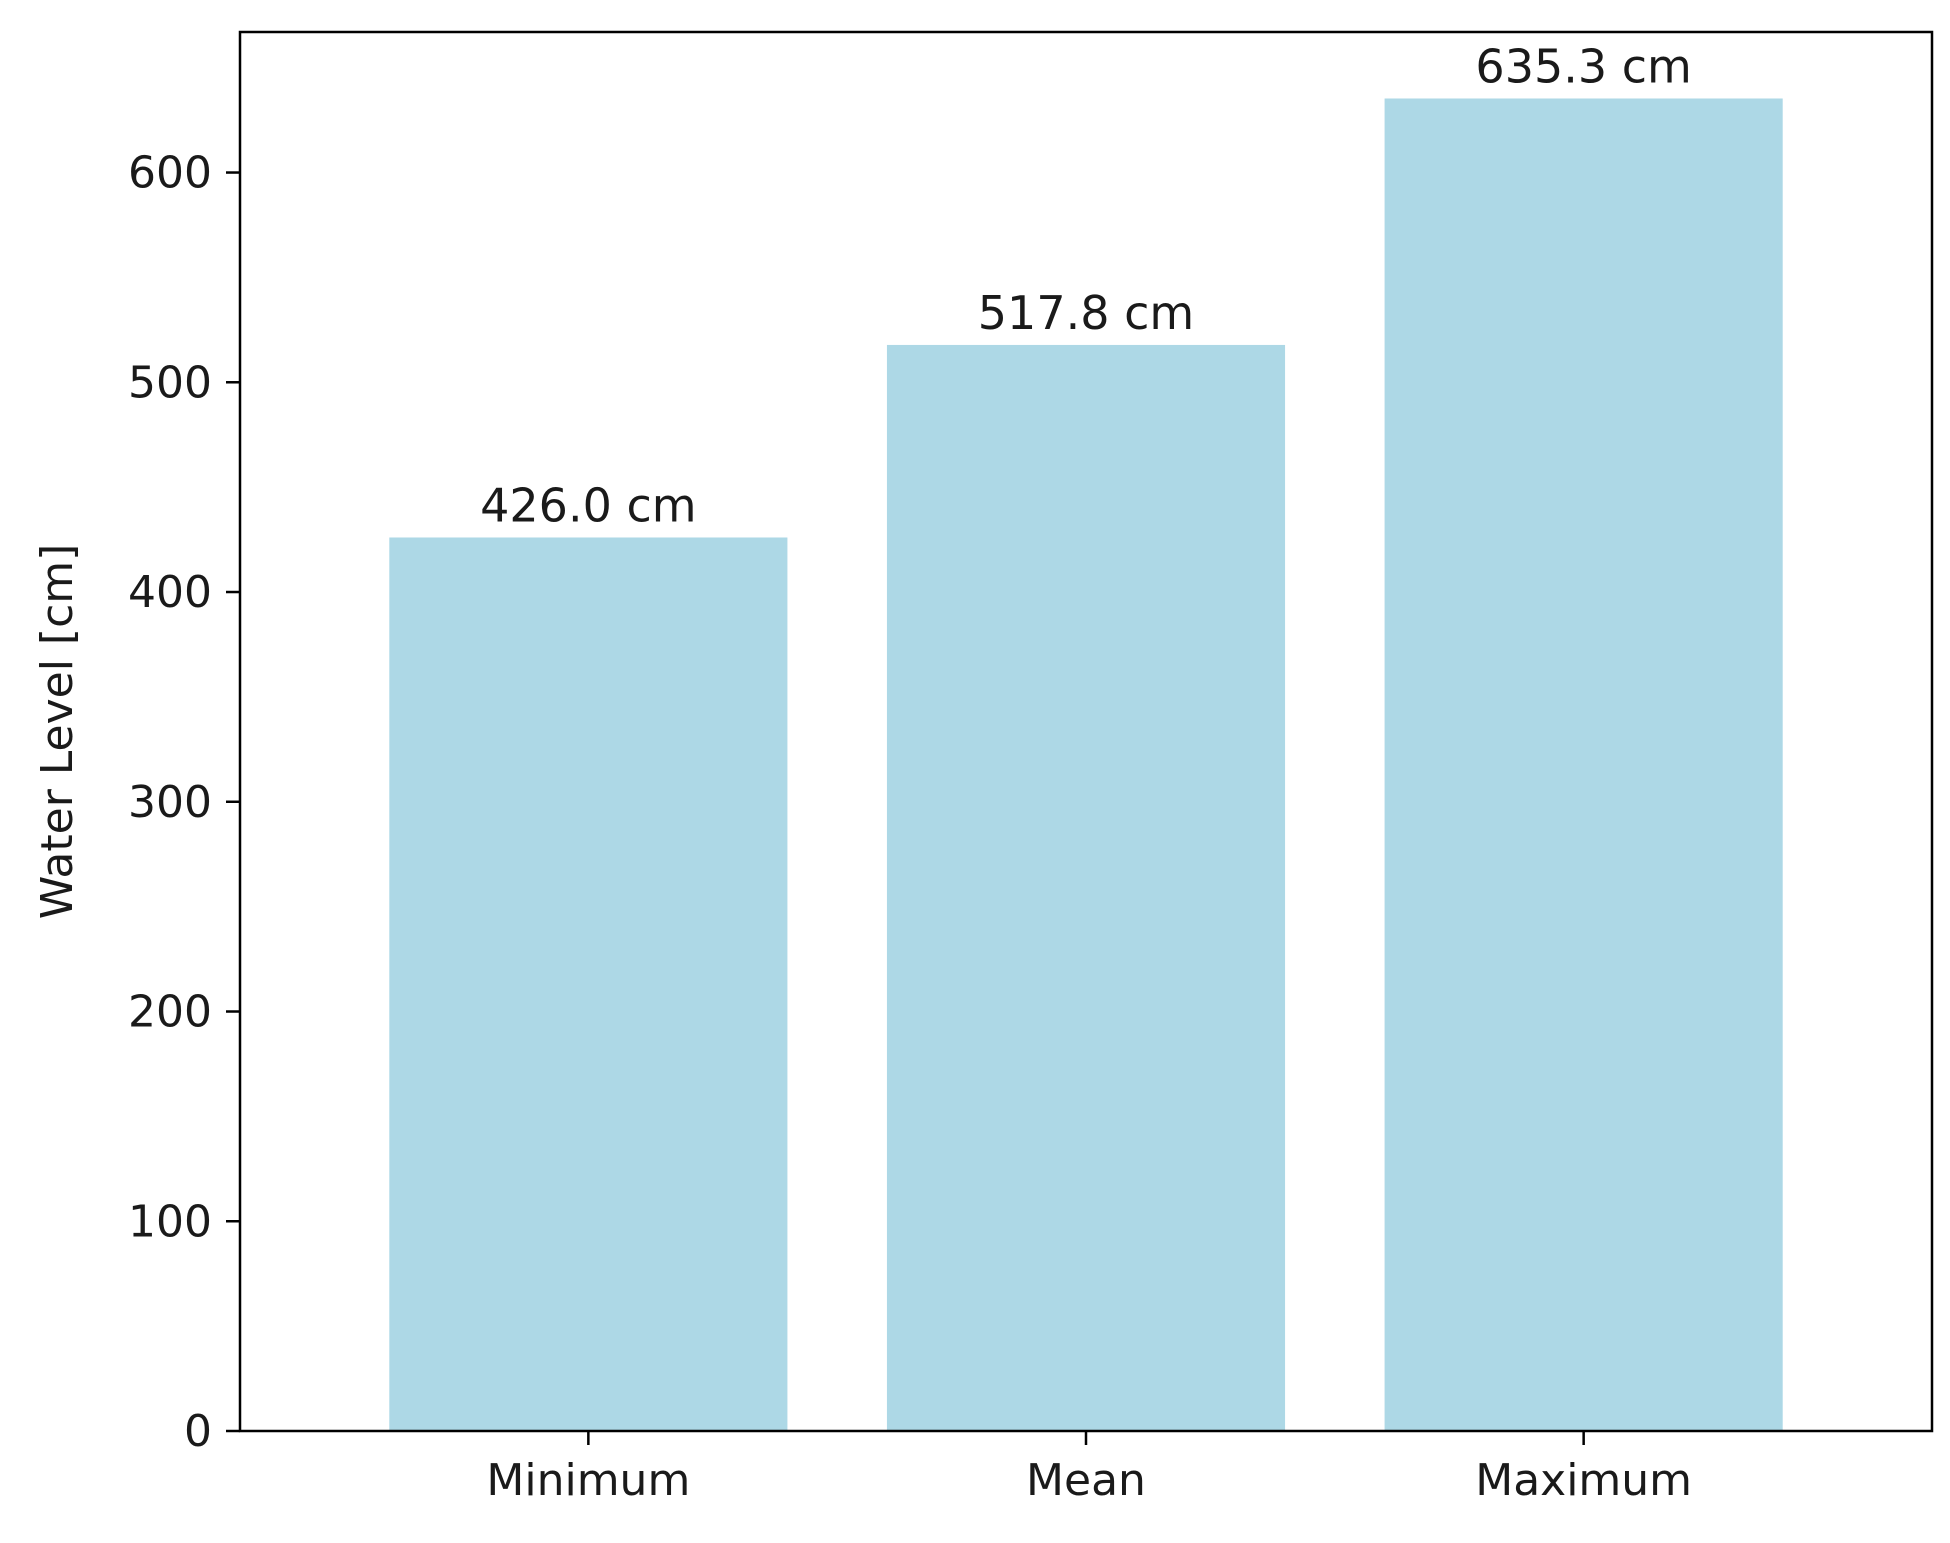 The image size is (1950, 1543). Describe the element at coordinates (57, 732) in the screenshot. I see `y-axis-title: Water Level [cm]` at that location.